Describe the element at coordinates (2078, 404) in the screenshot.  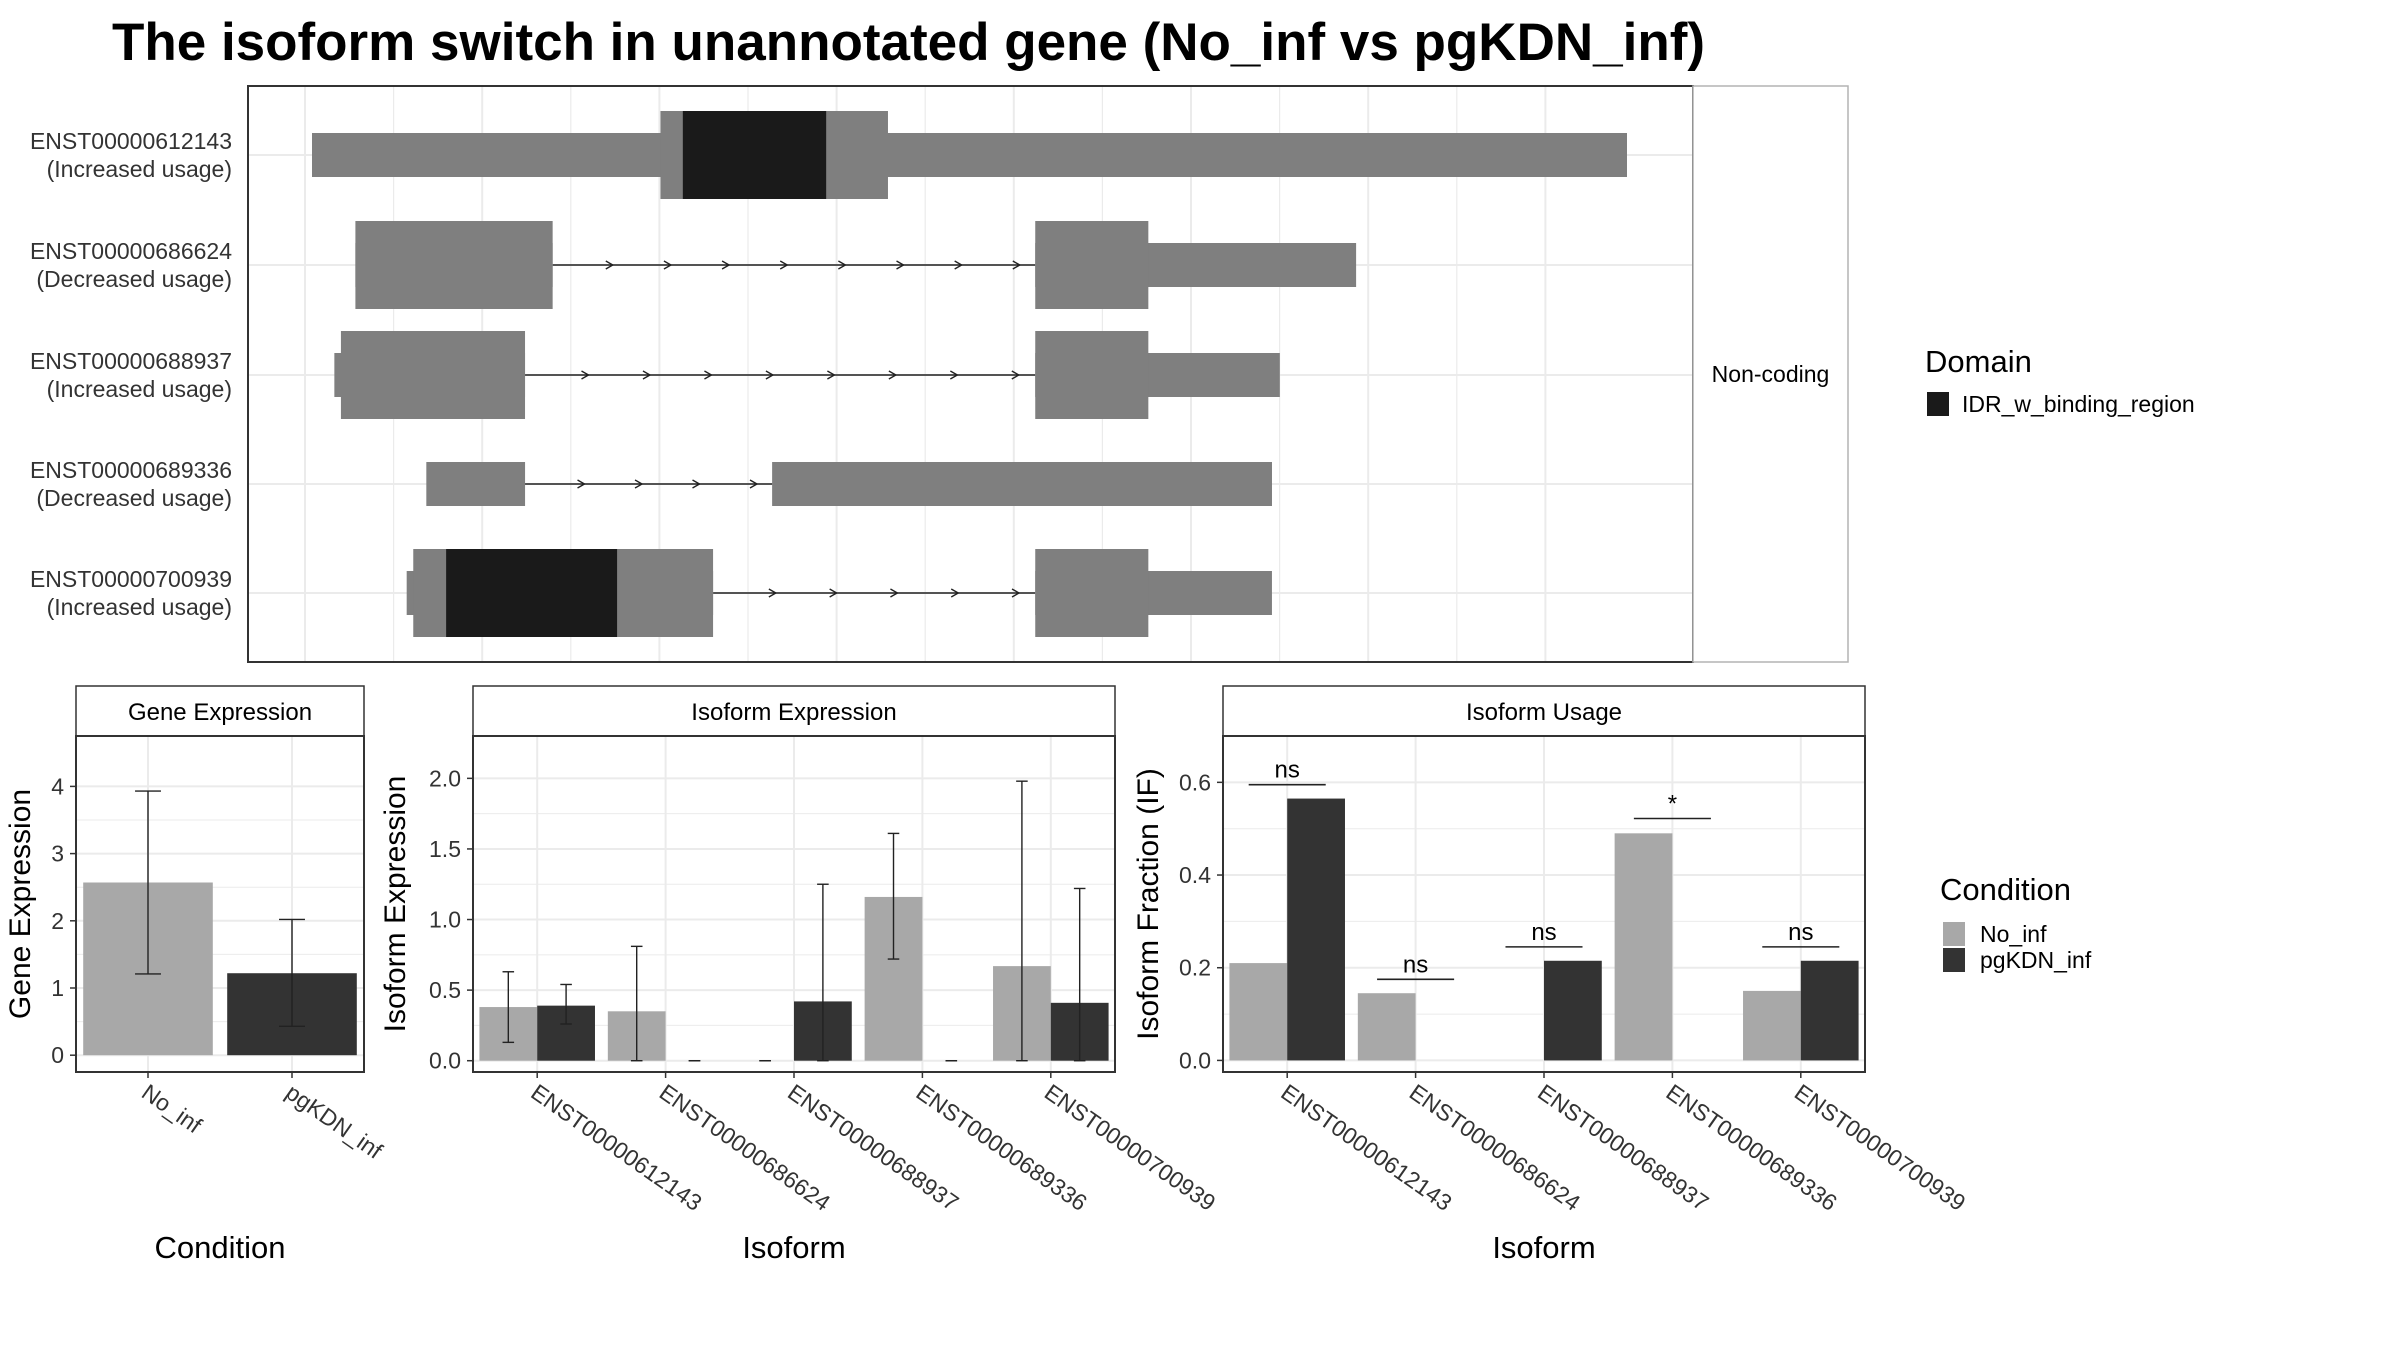
I see `domain-legend-label: IDR_w_binding_region` at that location.